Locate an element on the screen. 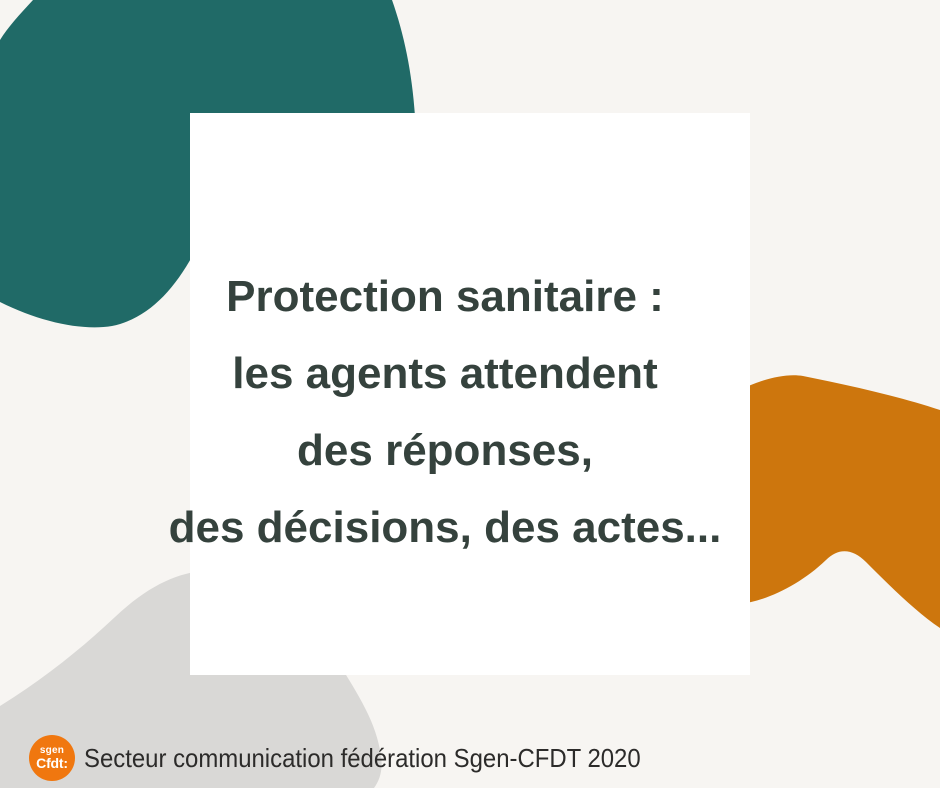 The height and width of the screenshot is (788, 940). headline-line-3: des réponses, is located at coordinates (445, 450).